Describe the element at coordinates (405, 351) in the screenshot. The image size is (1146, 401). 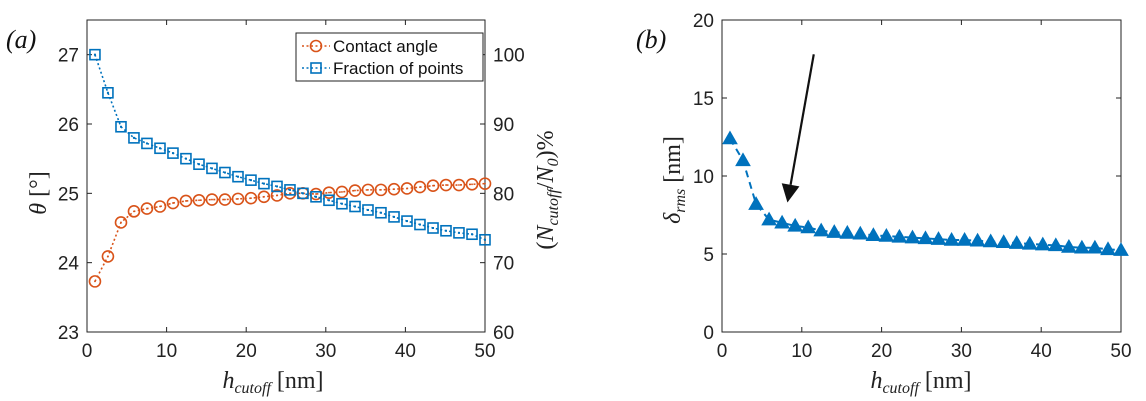
I see `x-tick-label: 40` at that location.